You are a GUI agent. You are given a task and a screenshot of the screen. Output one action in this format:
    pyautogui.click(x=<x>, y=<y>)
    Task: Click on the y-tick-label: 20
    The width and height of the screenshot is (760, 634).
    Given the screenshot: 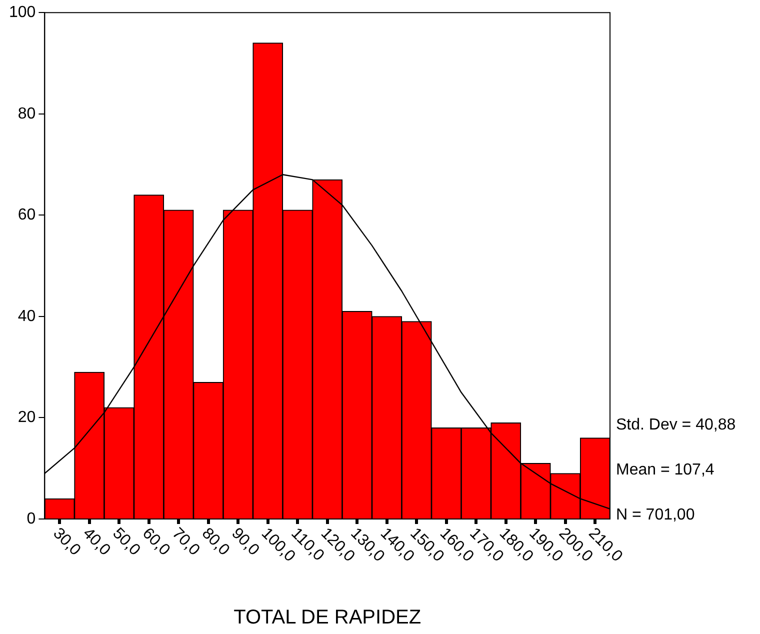 What is the action you would take?
    pyautogui.click(x=27, y=417)
    